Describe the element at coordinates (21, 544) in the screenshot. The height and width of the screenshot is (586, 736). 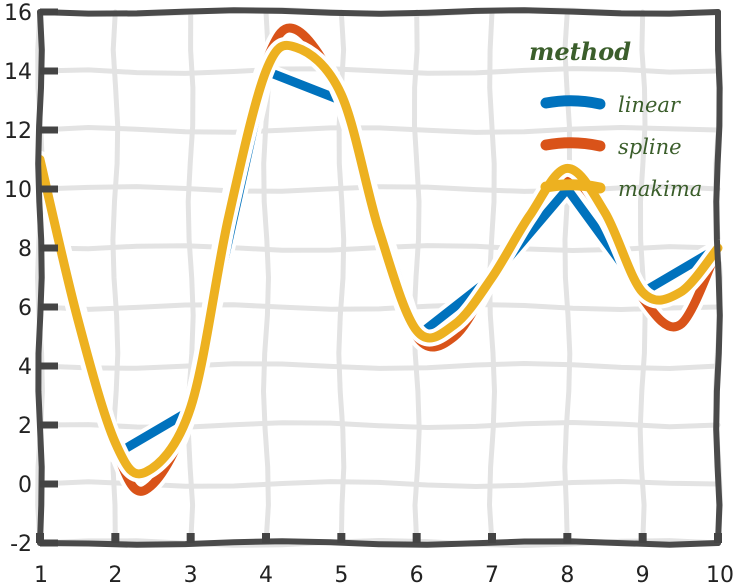
I see `y-tick-label: -2` at that location.